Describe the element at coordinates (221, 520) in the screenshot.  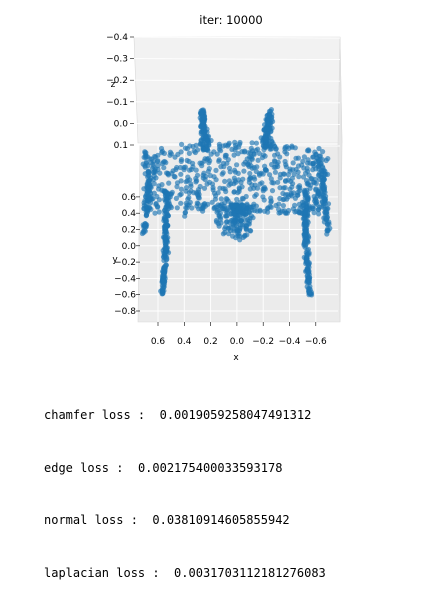
I see `normal-loss-value: 0.03810914605855942` at that location.